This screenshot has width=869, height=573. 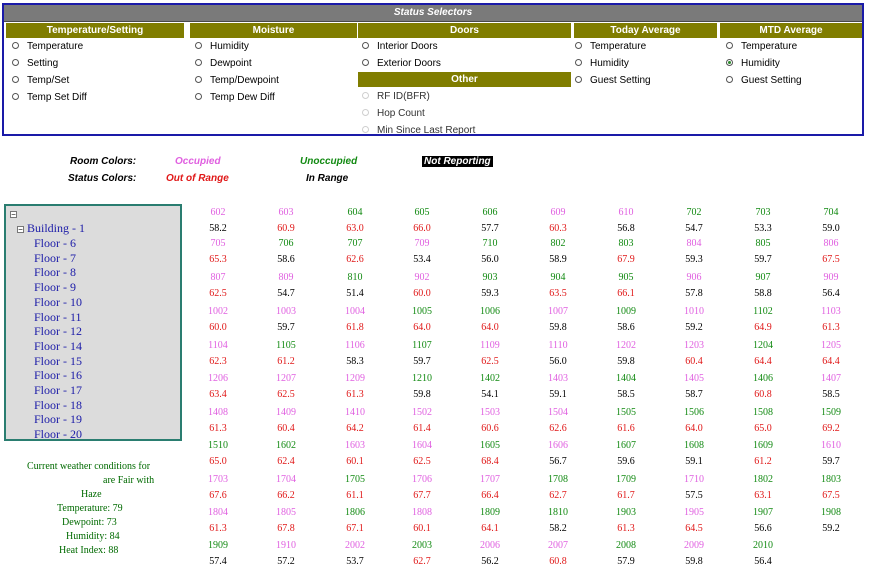 What do you see at coordinates (355, 479) in the screenshot?
I see `room-number: 1705` at bounding box center [355, 479].